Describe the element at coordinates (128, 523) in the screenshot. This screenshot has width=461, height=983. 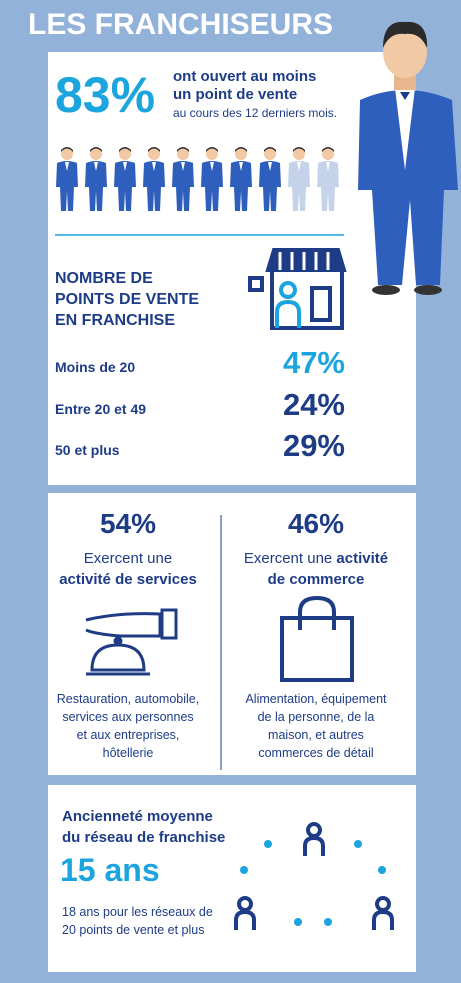
I see `services-percent: 54%` at that location.